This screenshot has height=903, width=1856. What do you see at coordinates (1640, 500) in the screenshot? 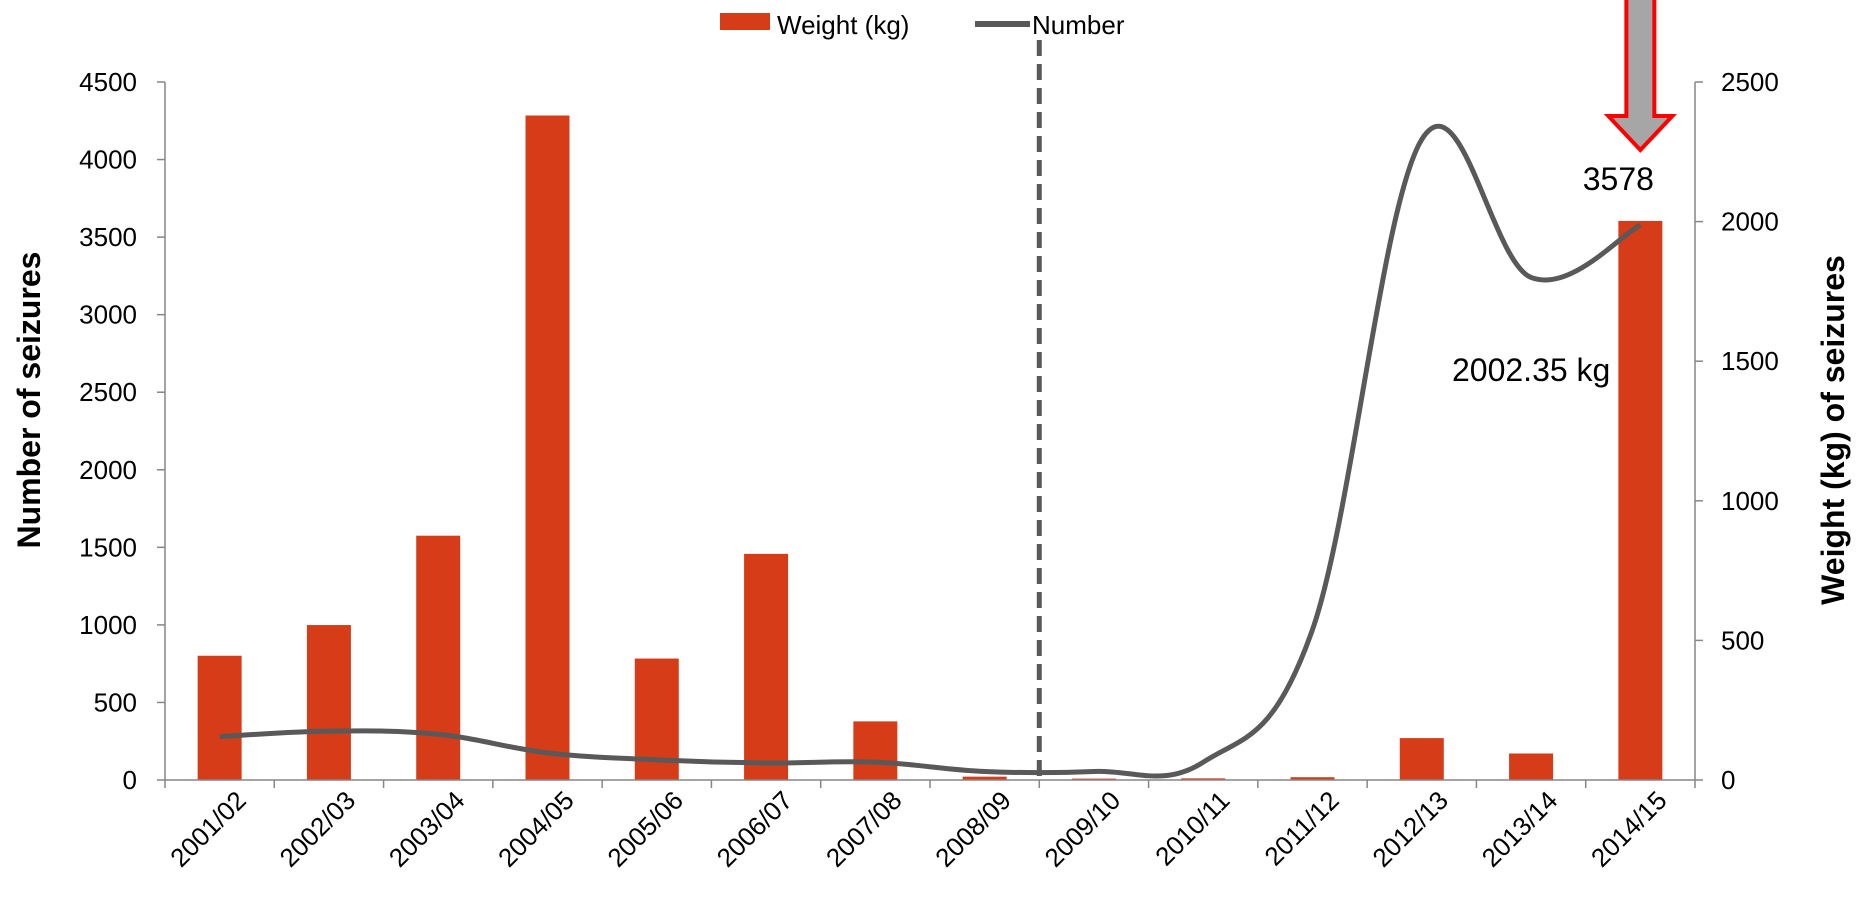
I see `bar-2014/15` at bounding box center [1640, 500].